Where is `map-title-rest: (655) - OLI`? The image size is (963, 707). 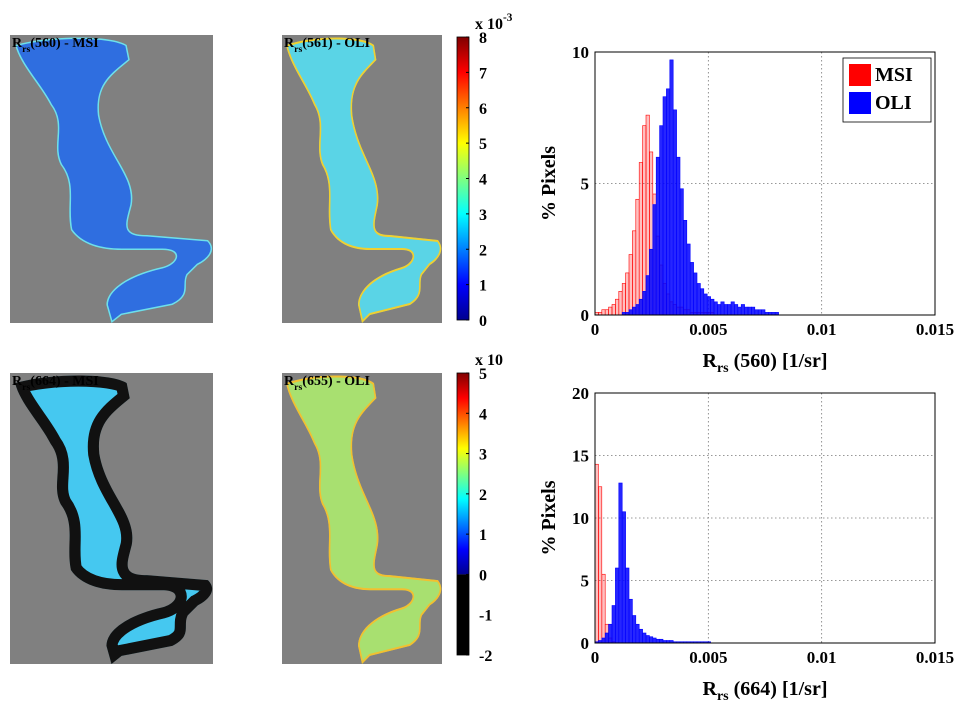 map-title-rest: (655) - OLI is located at coordinates (336, 381).